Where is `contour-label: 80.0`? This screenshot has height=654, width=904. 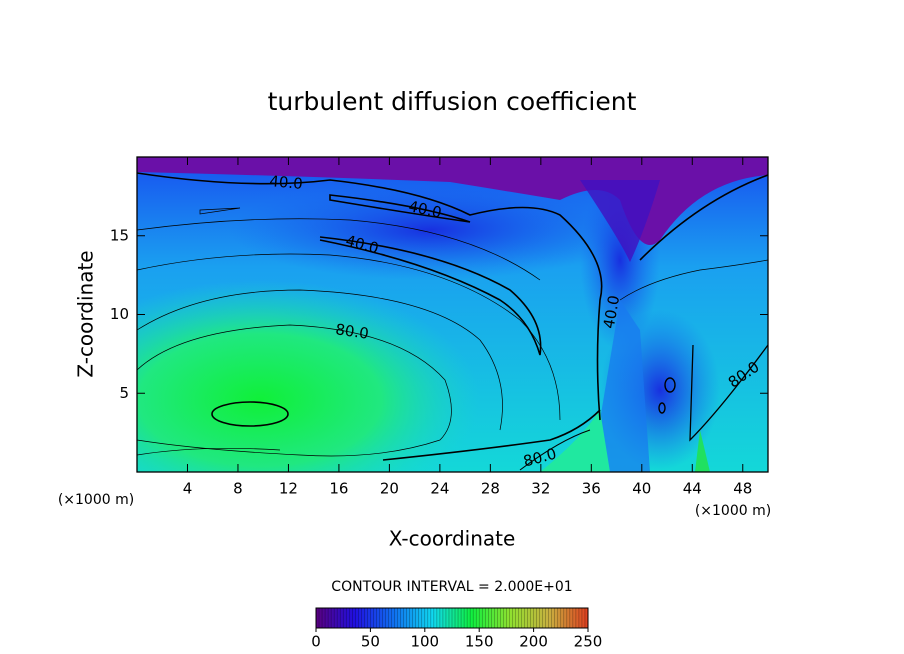 contour-label: 80.0 is located at coordinates (352, 331).